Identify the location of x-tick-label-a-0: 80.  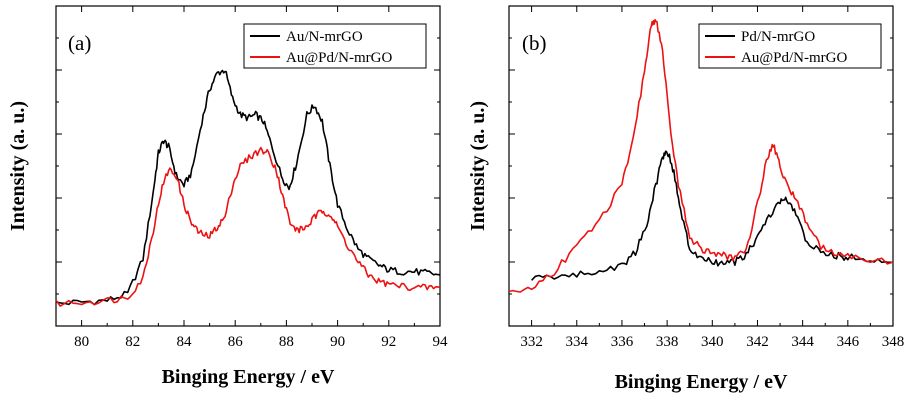
(81, 342).